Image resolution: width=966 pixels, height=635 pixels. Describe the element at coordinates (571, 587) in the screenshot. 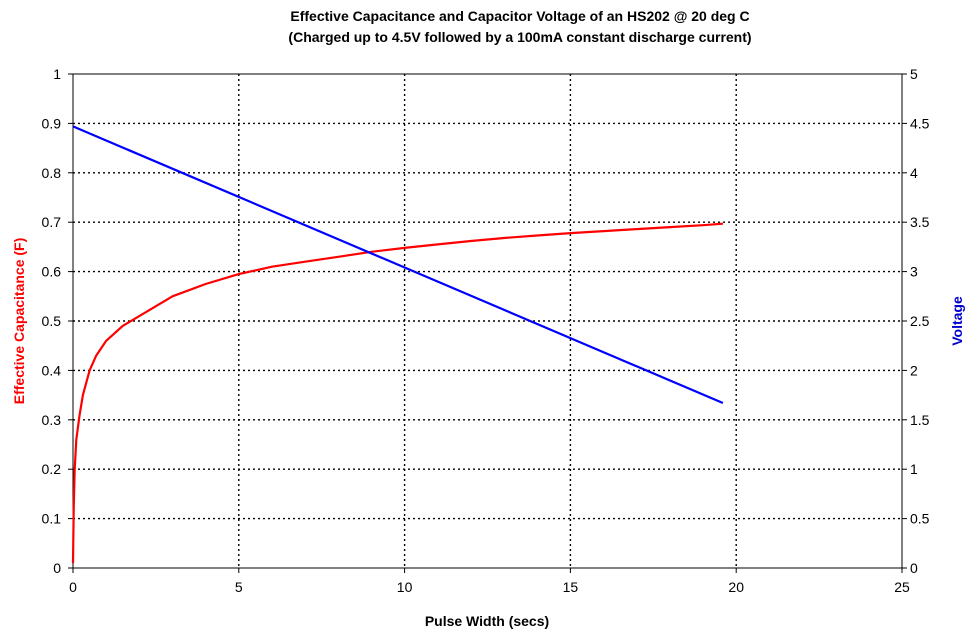

I see `x-tick-label: 15` at that location.